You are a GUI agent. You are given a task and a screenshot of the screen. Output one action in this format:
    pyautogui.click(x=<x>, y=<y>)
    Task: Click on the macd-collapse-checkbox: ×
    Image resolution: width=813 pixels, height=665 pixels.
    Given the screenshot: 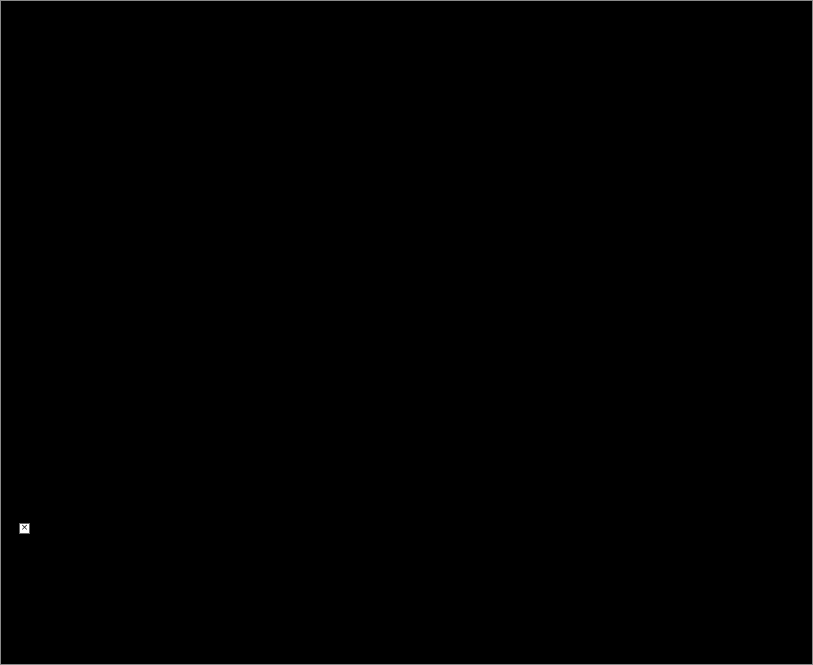 What is the action you would take?
    pyautogui.click(x=24, y=528)
    